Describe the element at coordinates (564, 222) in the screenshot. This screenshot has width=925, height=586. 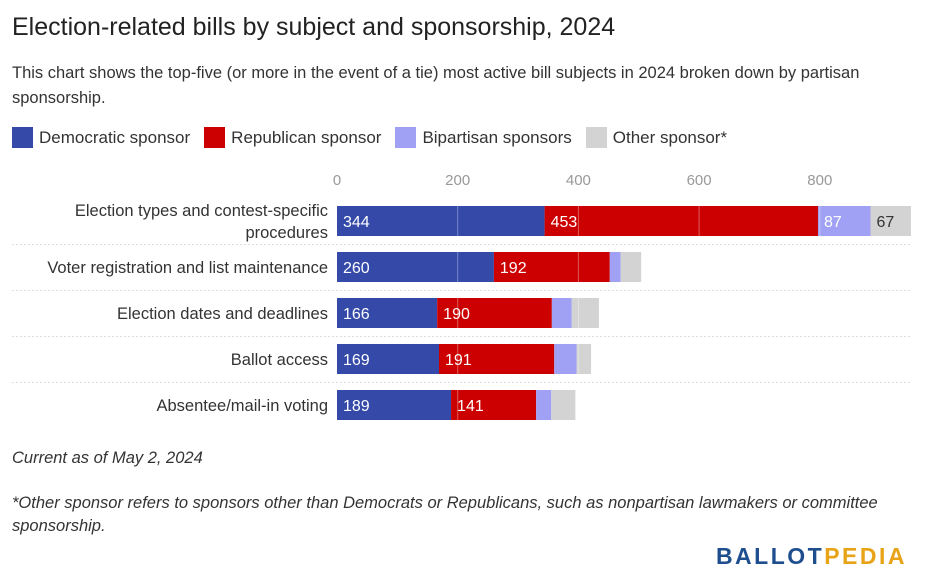
I see `data-label-republican: 453` at that location.